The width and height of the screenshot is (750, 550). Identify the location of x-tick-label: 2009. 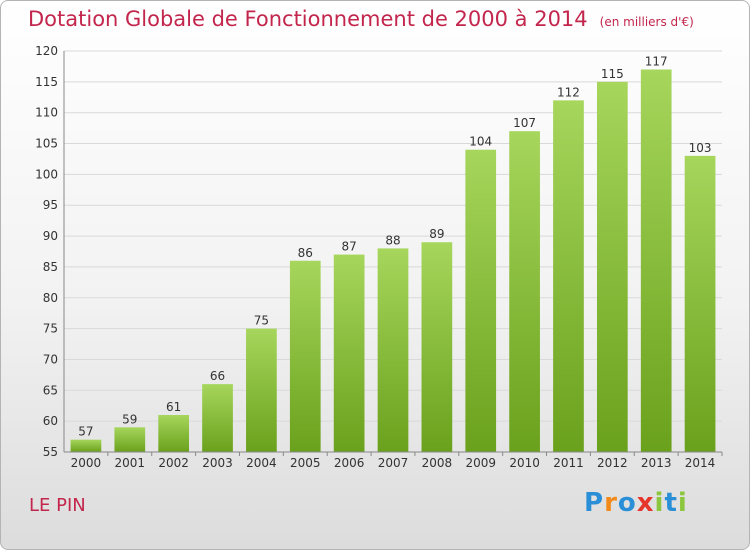
(480, 463).